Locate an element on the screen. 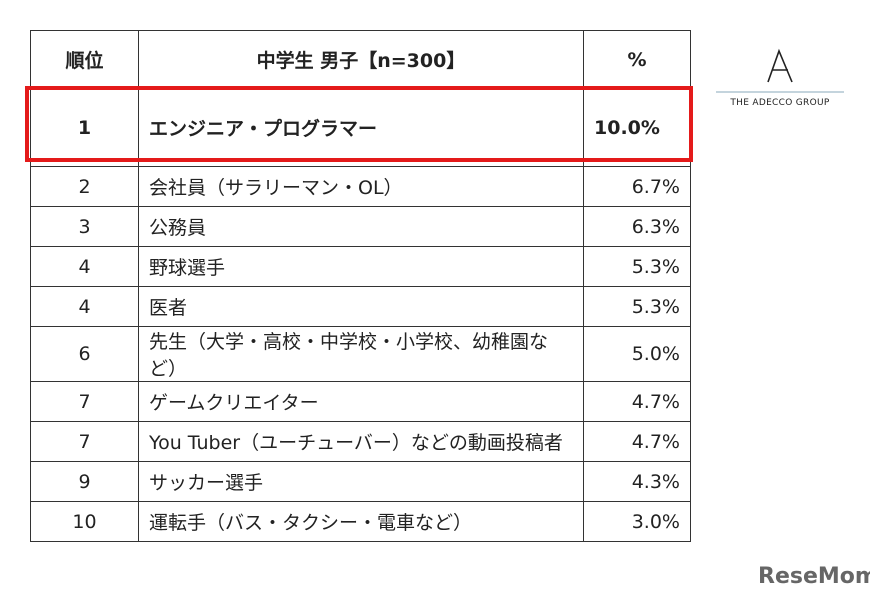 This screenshot has height=602, width=870. table-row: 7 You Tuber（ユーチューバー）などの動画投稿者 4.7% is located at coordinates (360, 441).